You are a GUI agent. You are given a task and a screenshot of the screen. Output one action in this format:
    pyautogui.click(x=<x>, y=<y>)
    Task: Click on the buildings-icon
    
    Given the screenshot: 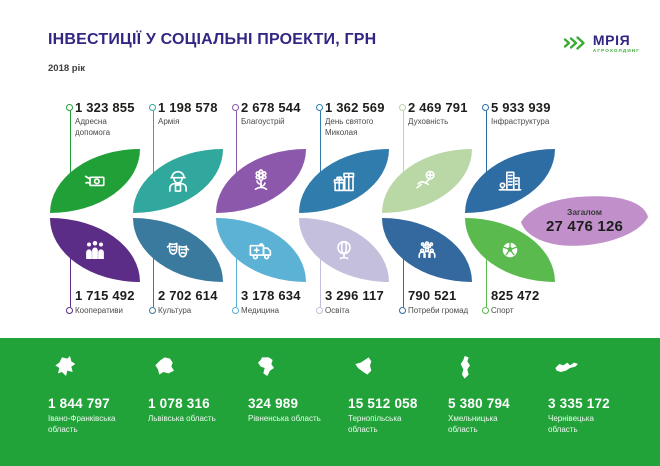 What is the action you would take?
    pyautogui.click(x=510, y=181)
    